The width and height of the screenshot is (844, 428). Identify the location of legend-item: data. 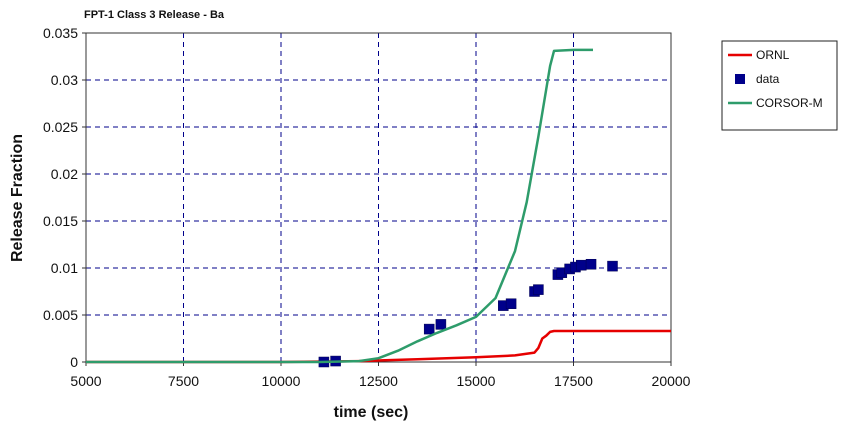
(757, 79).